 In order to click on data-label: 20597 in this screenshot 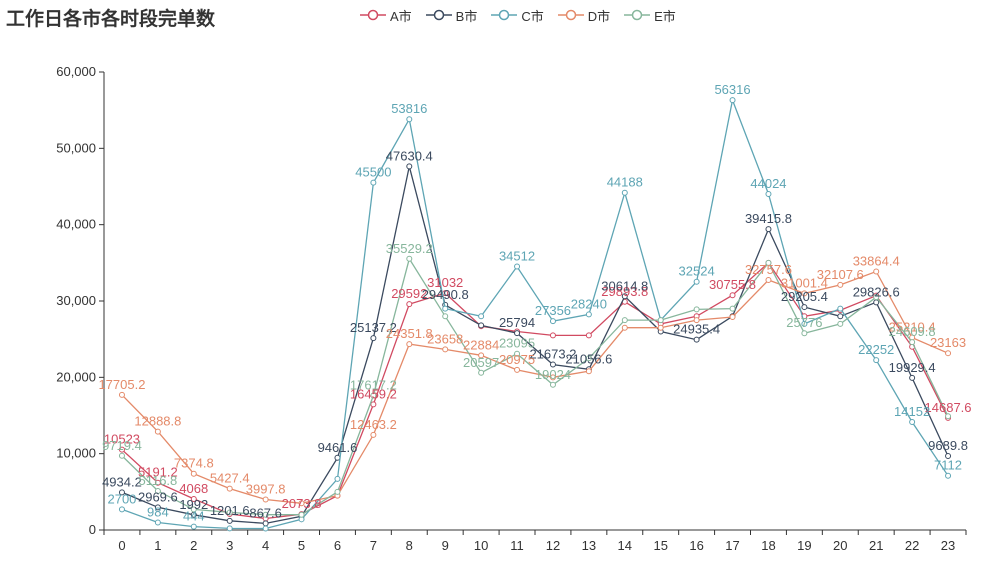, I will do `click(481, 362)`.